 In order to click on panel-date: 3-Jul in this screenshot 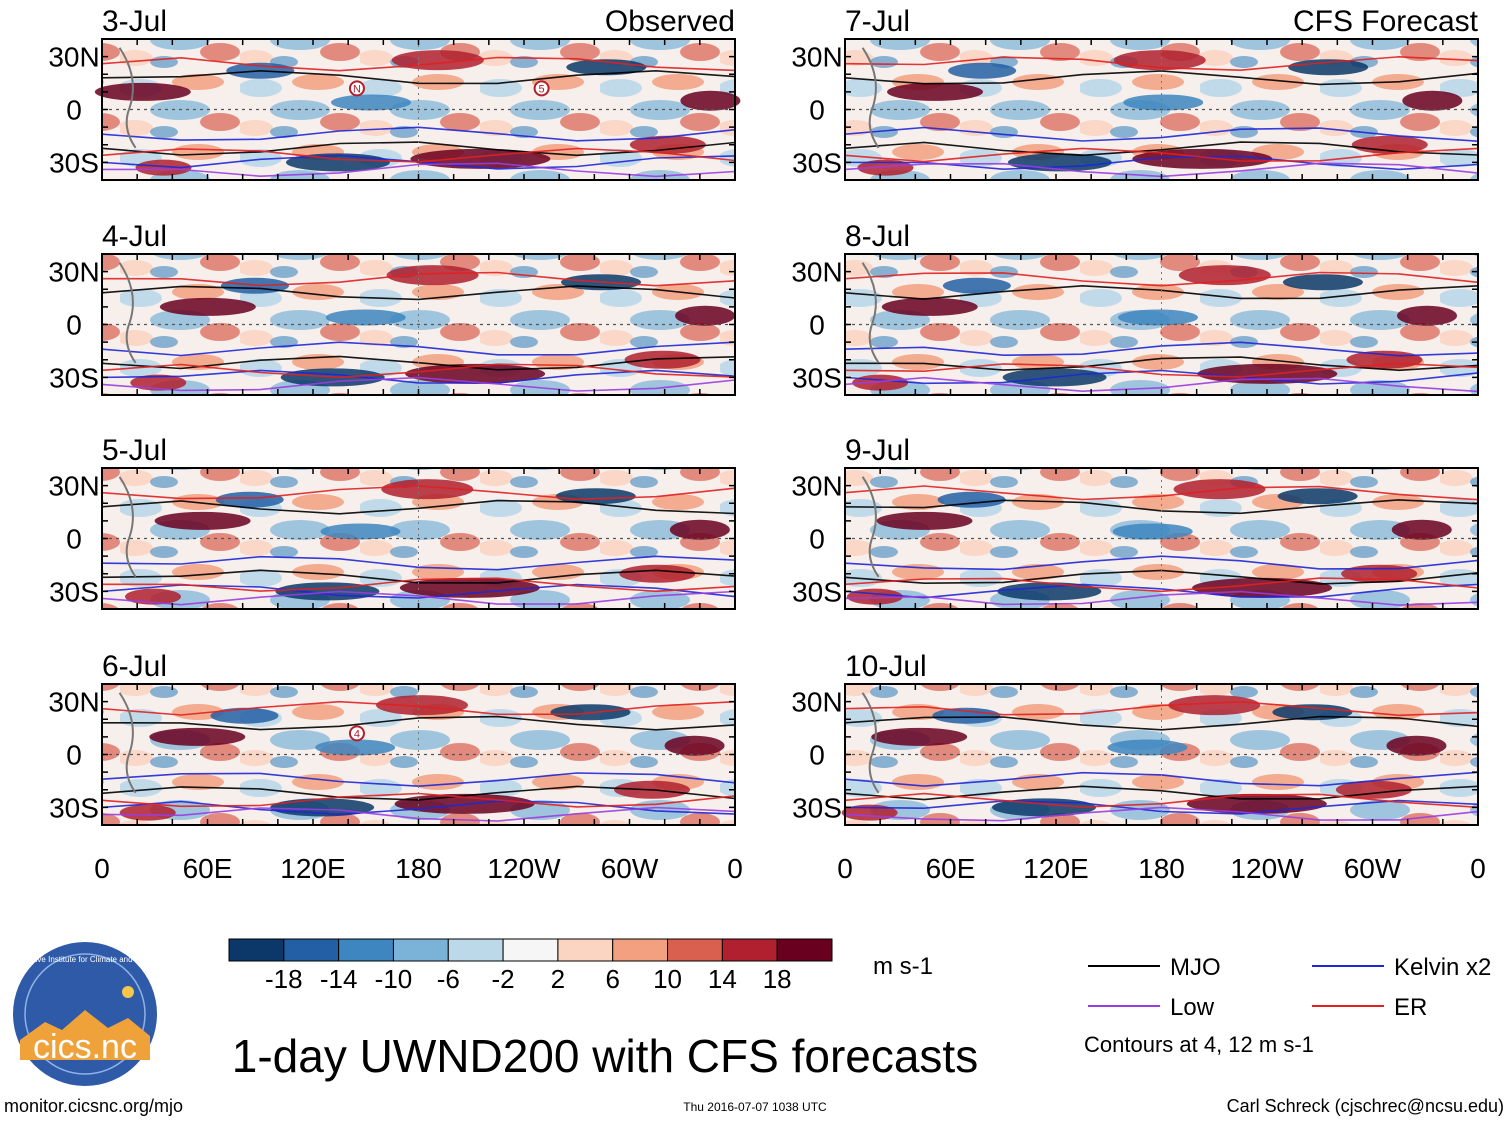, I will do `click(134, 21)`.